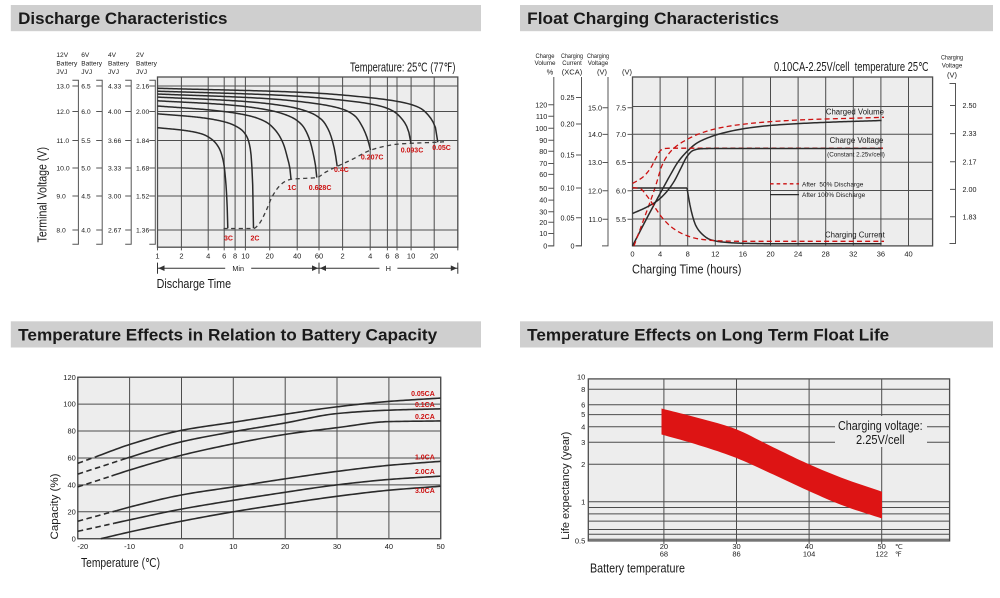  Describe the element at coordinates (855, 112) in the screenshot. I see `svg-text: Charged Volume` at that location.